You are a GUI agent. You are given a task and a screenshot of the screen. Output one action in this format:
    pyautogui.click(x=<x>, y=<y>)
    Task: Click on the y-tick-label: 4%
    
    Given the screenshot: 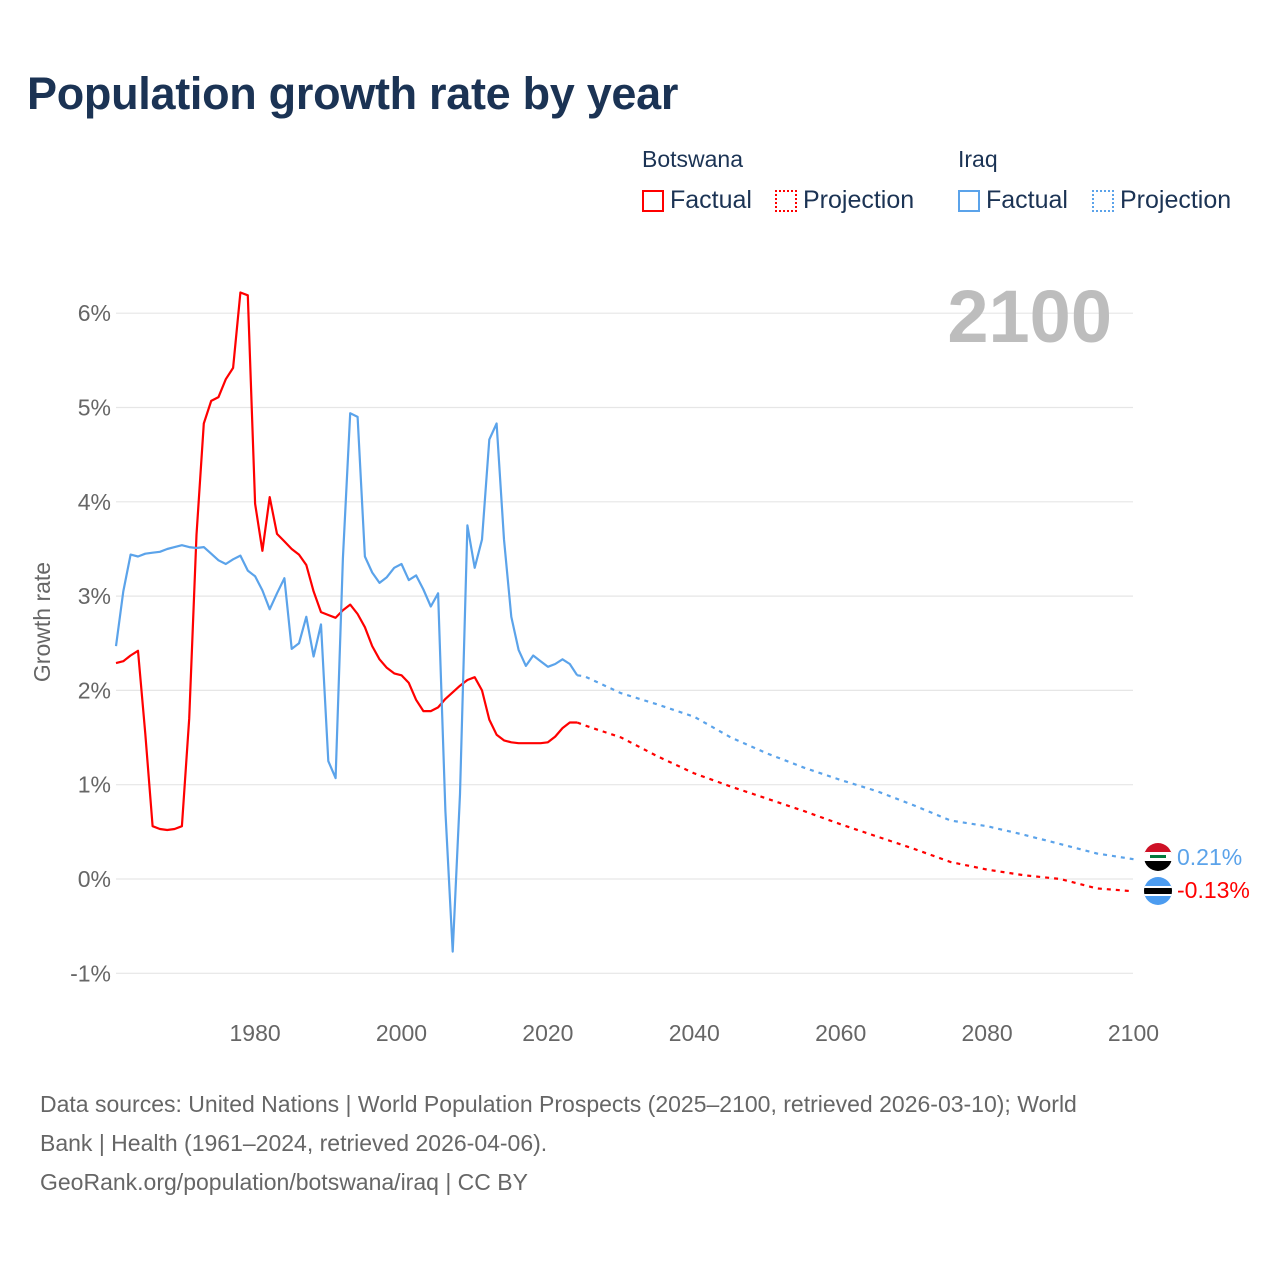 What is the action you would take?
    pyautogui.click(x=94, y=502)
    